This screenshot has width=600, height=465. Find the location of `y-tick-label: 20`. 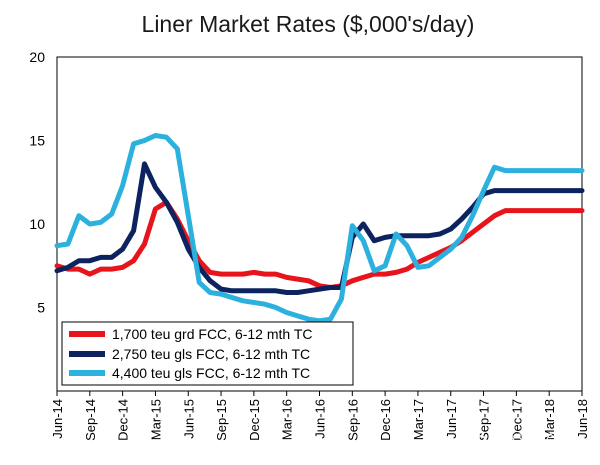

y-tick-label: 20 is located at coordinates (37, 57).